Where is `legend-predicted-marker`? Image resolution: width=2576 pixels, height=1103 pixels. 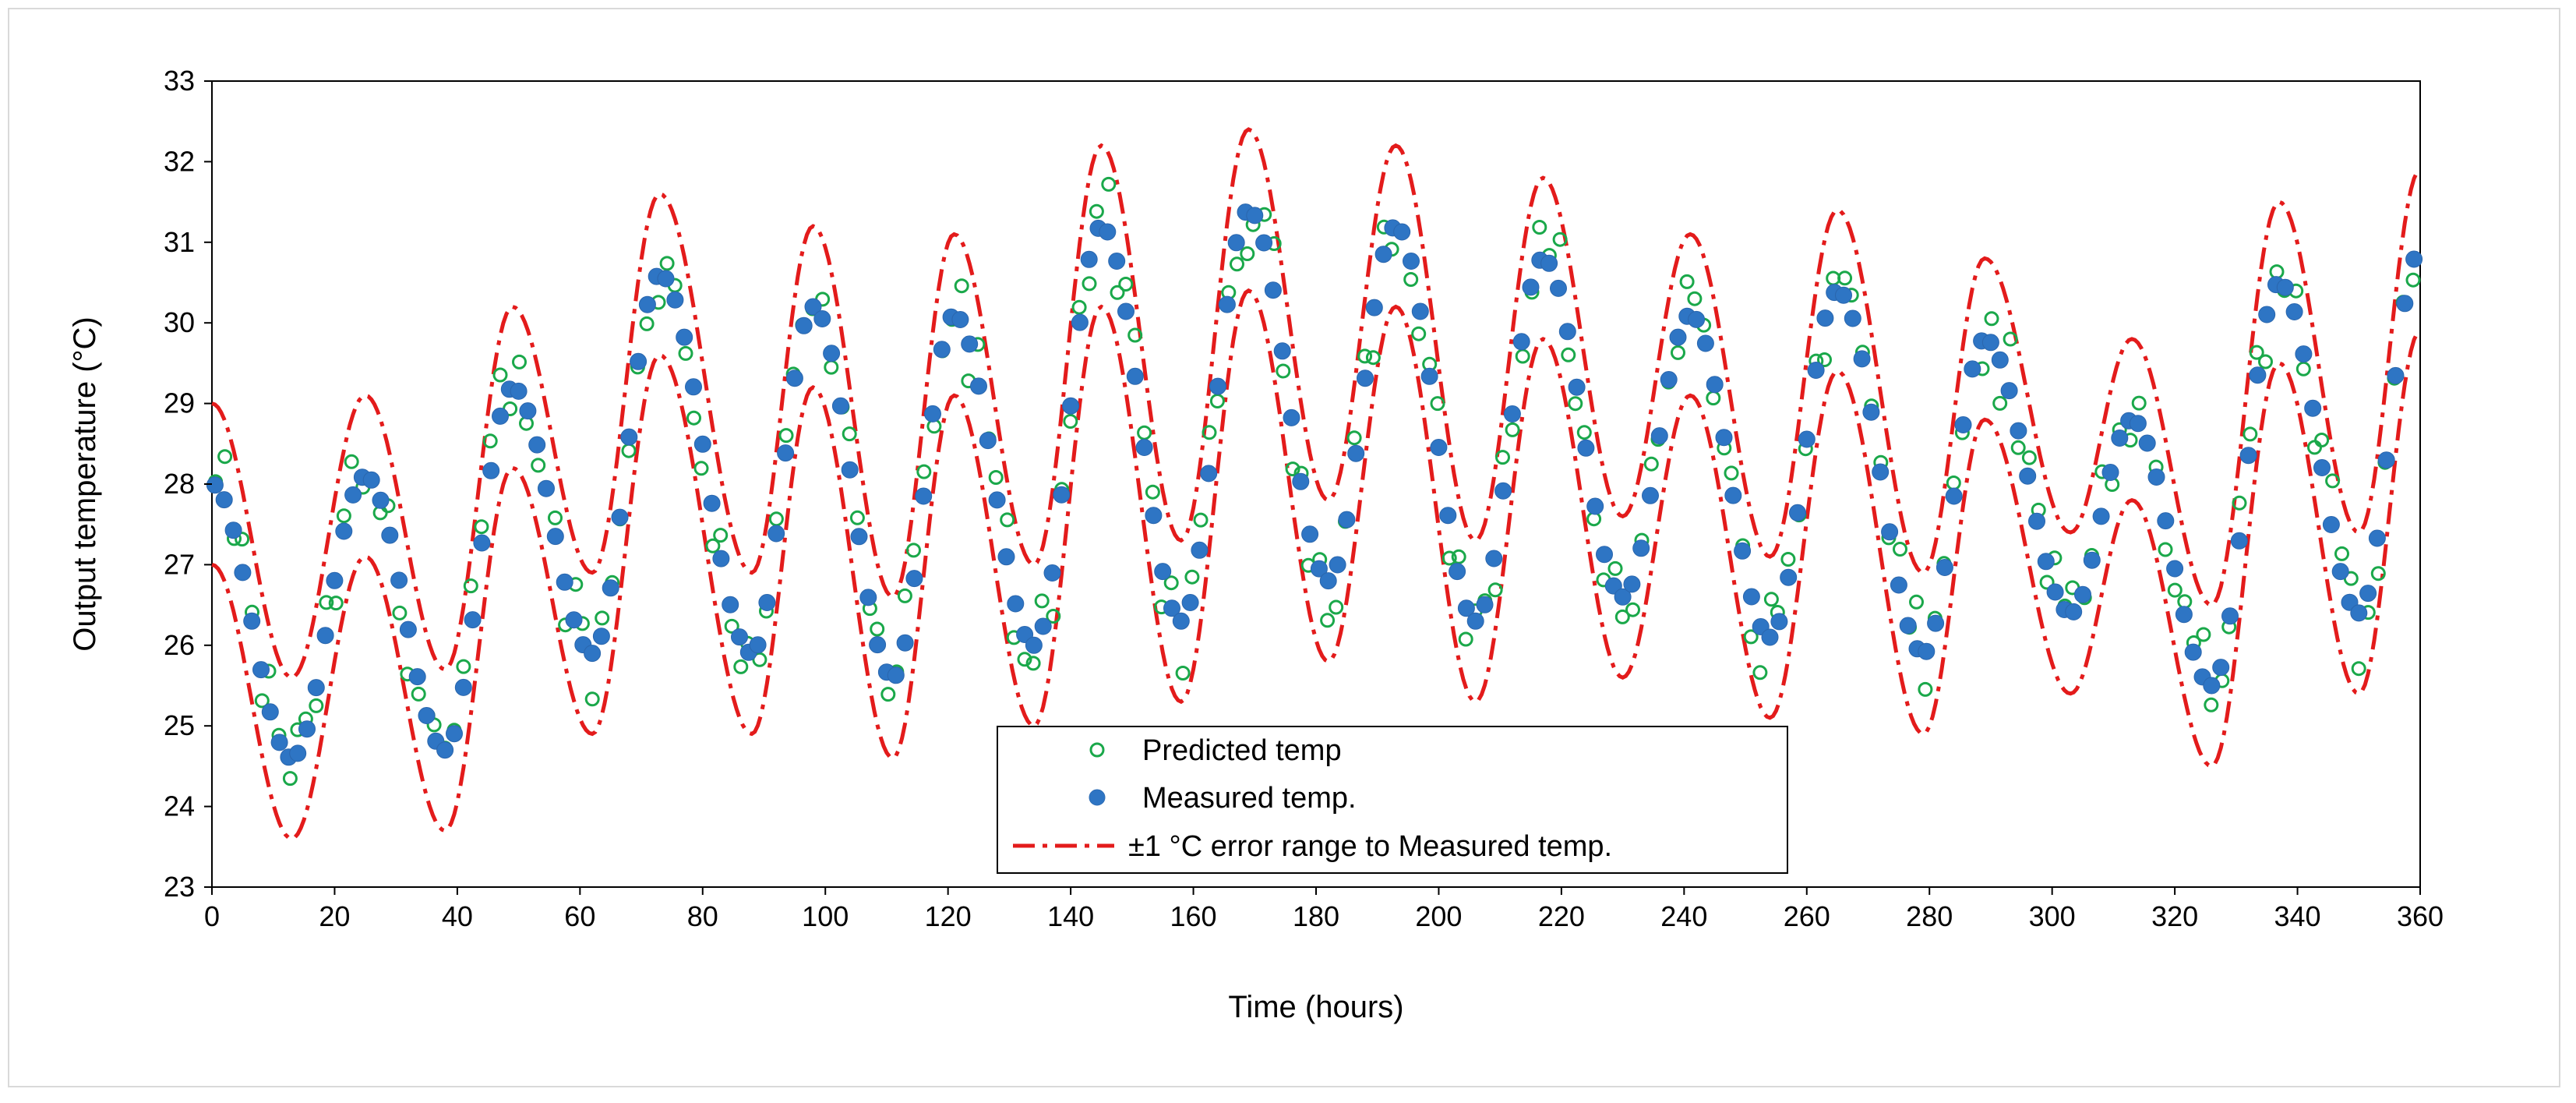 legend-predicted-marker is located at coordinates (1097, 750).